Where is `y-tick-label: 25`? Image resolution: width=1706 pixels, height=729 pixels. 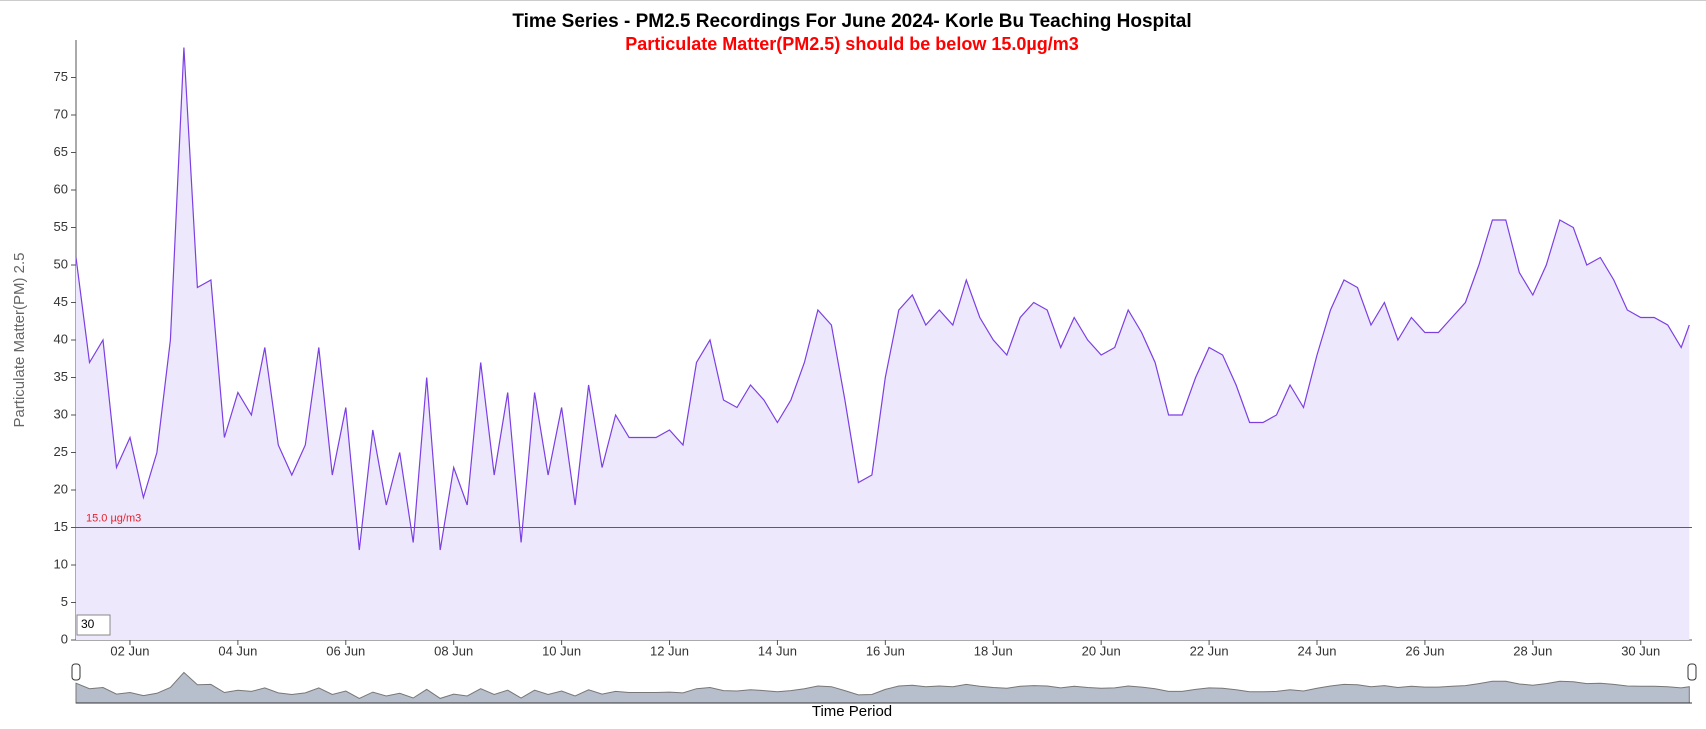 y-tick-label: 25 is located at coordinates (61, 451).